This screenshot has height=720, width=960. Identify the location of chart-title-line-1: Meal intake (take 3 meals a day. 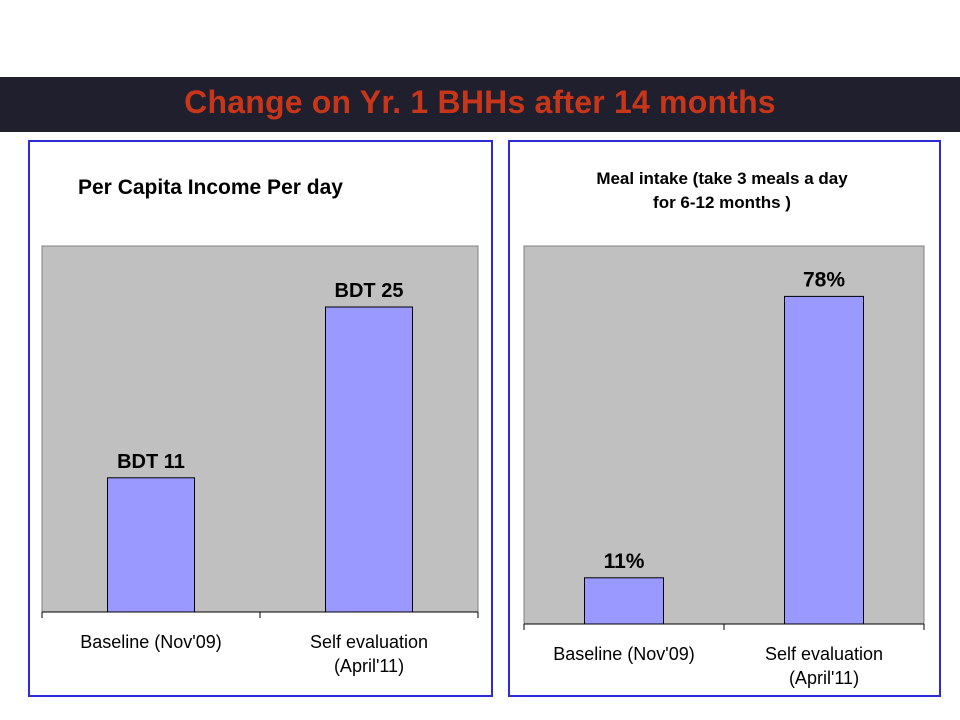
(722, 178).